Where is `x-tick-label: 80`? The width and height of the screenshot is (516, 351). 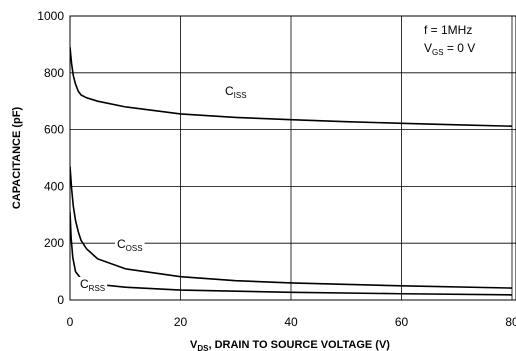 x-tick-label: 80 is located at coordinates (510, 322).